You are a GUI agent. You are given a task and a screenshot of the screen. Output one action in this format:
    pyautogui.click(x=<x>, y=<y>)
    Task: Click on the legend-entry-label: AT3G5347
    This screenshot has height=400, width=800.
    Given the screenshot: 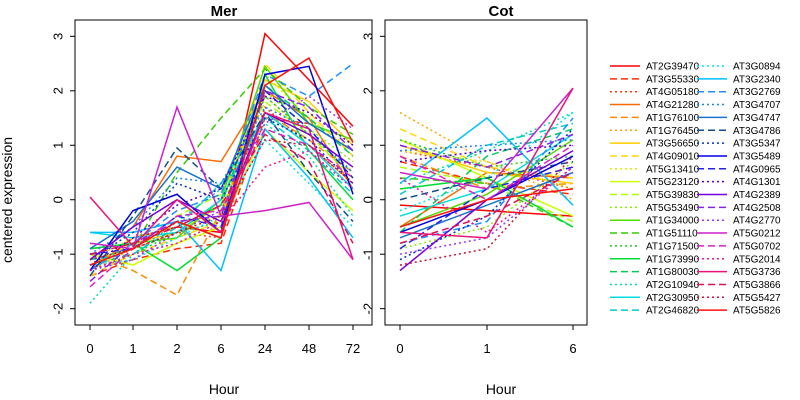 What is the action you would take?
    pyautogui.click(x=757, y=144)
    